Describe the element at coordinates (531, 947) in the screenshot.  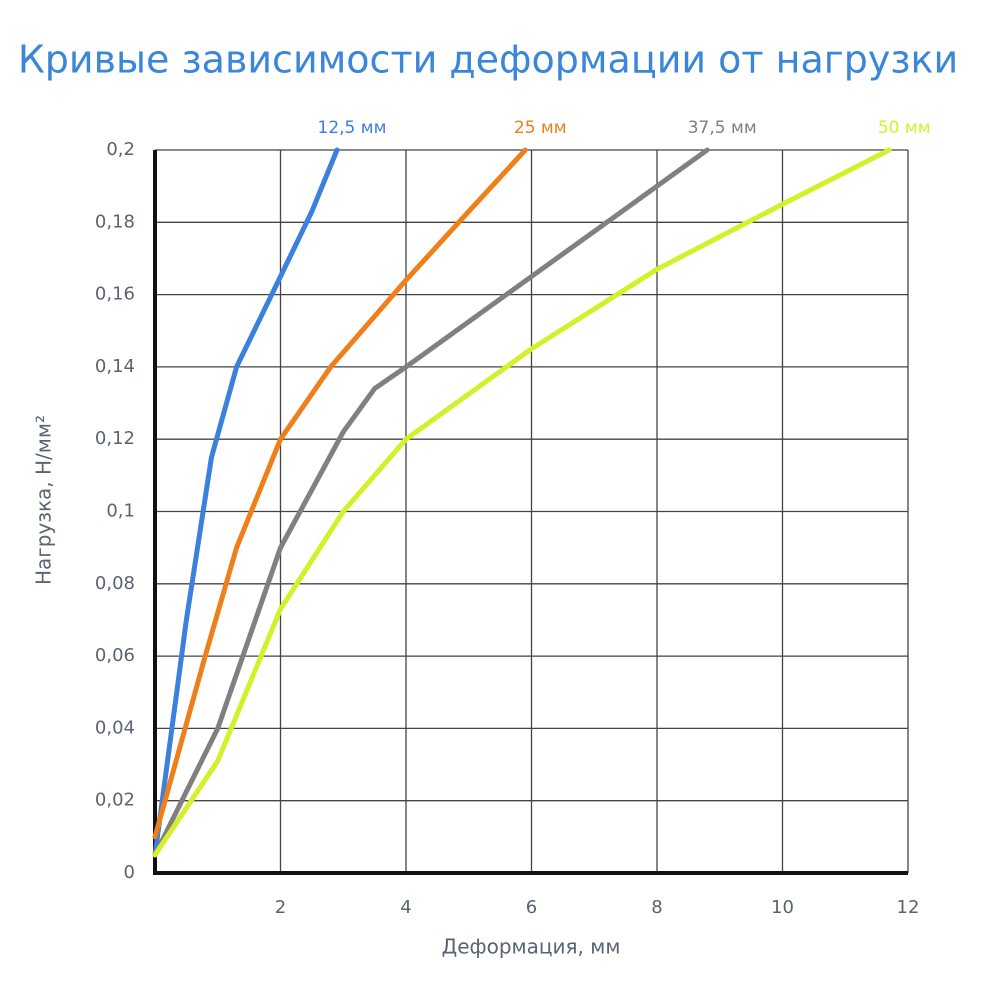
I see `x-axis-label: Деформация, мм` at that location.